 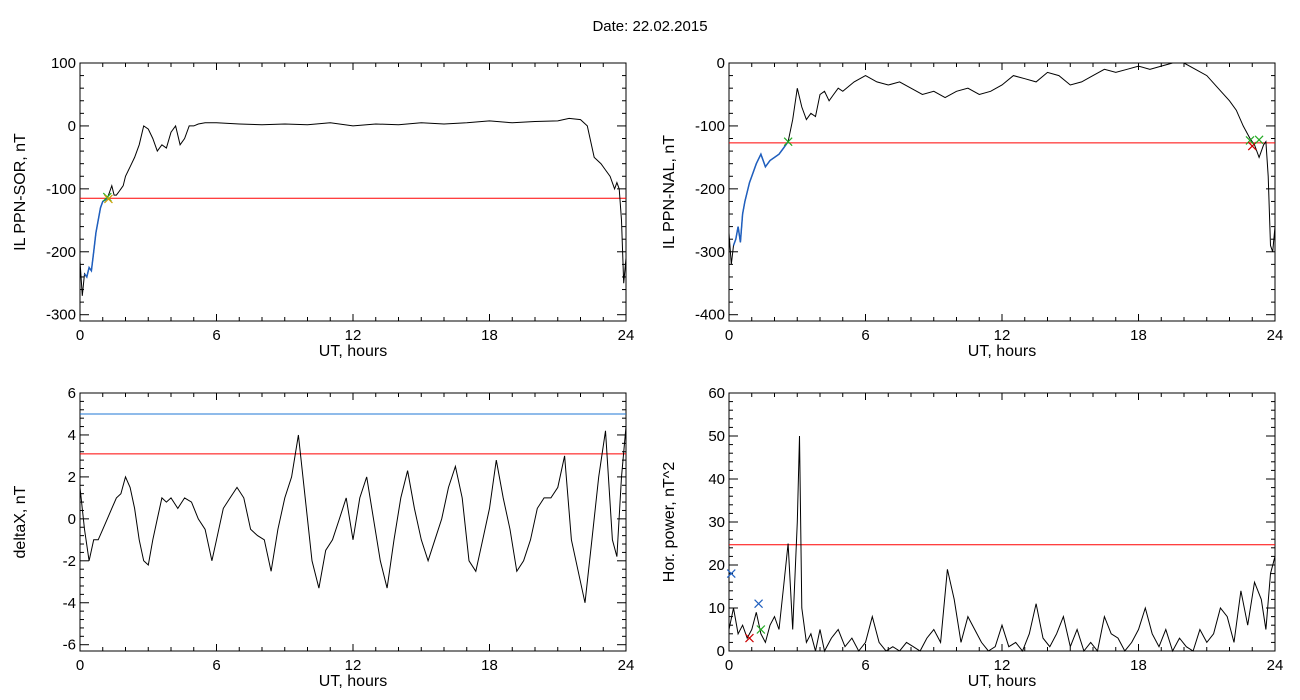 I want to click on y-tick-label: -6, so click(x=69, y=645).